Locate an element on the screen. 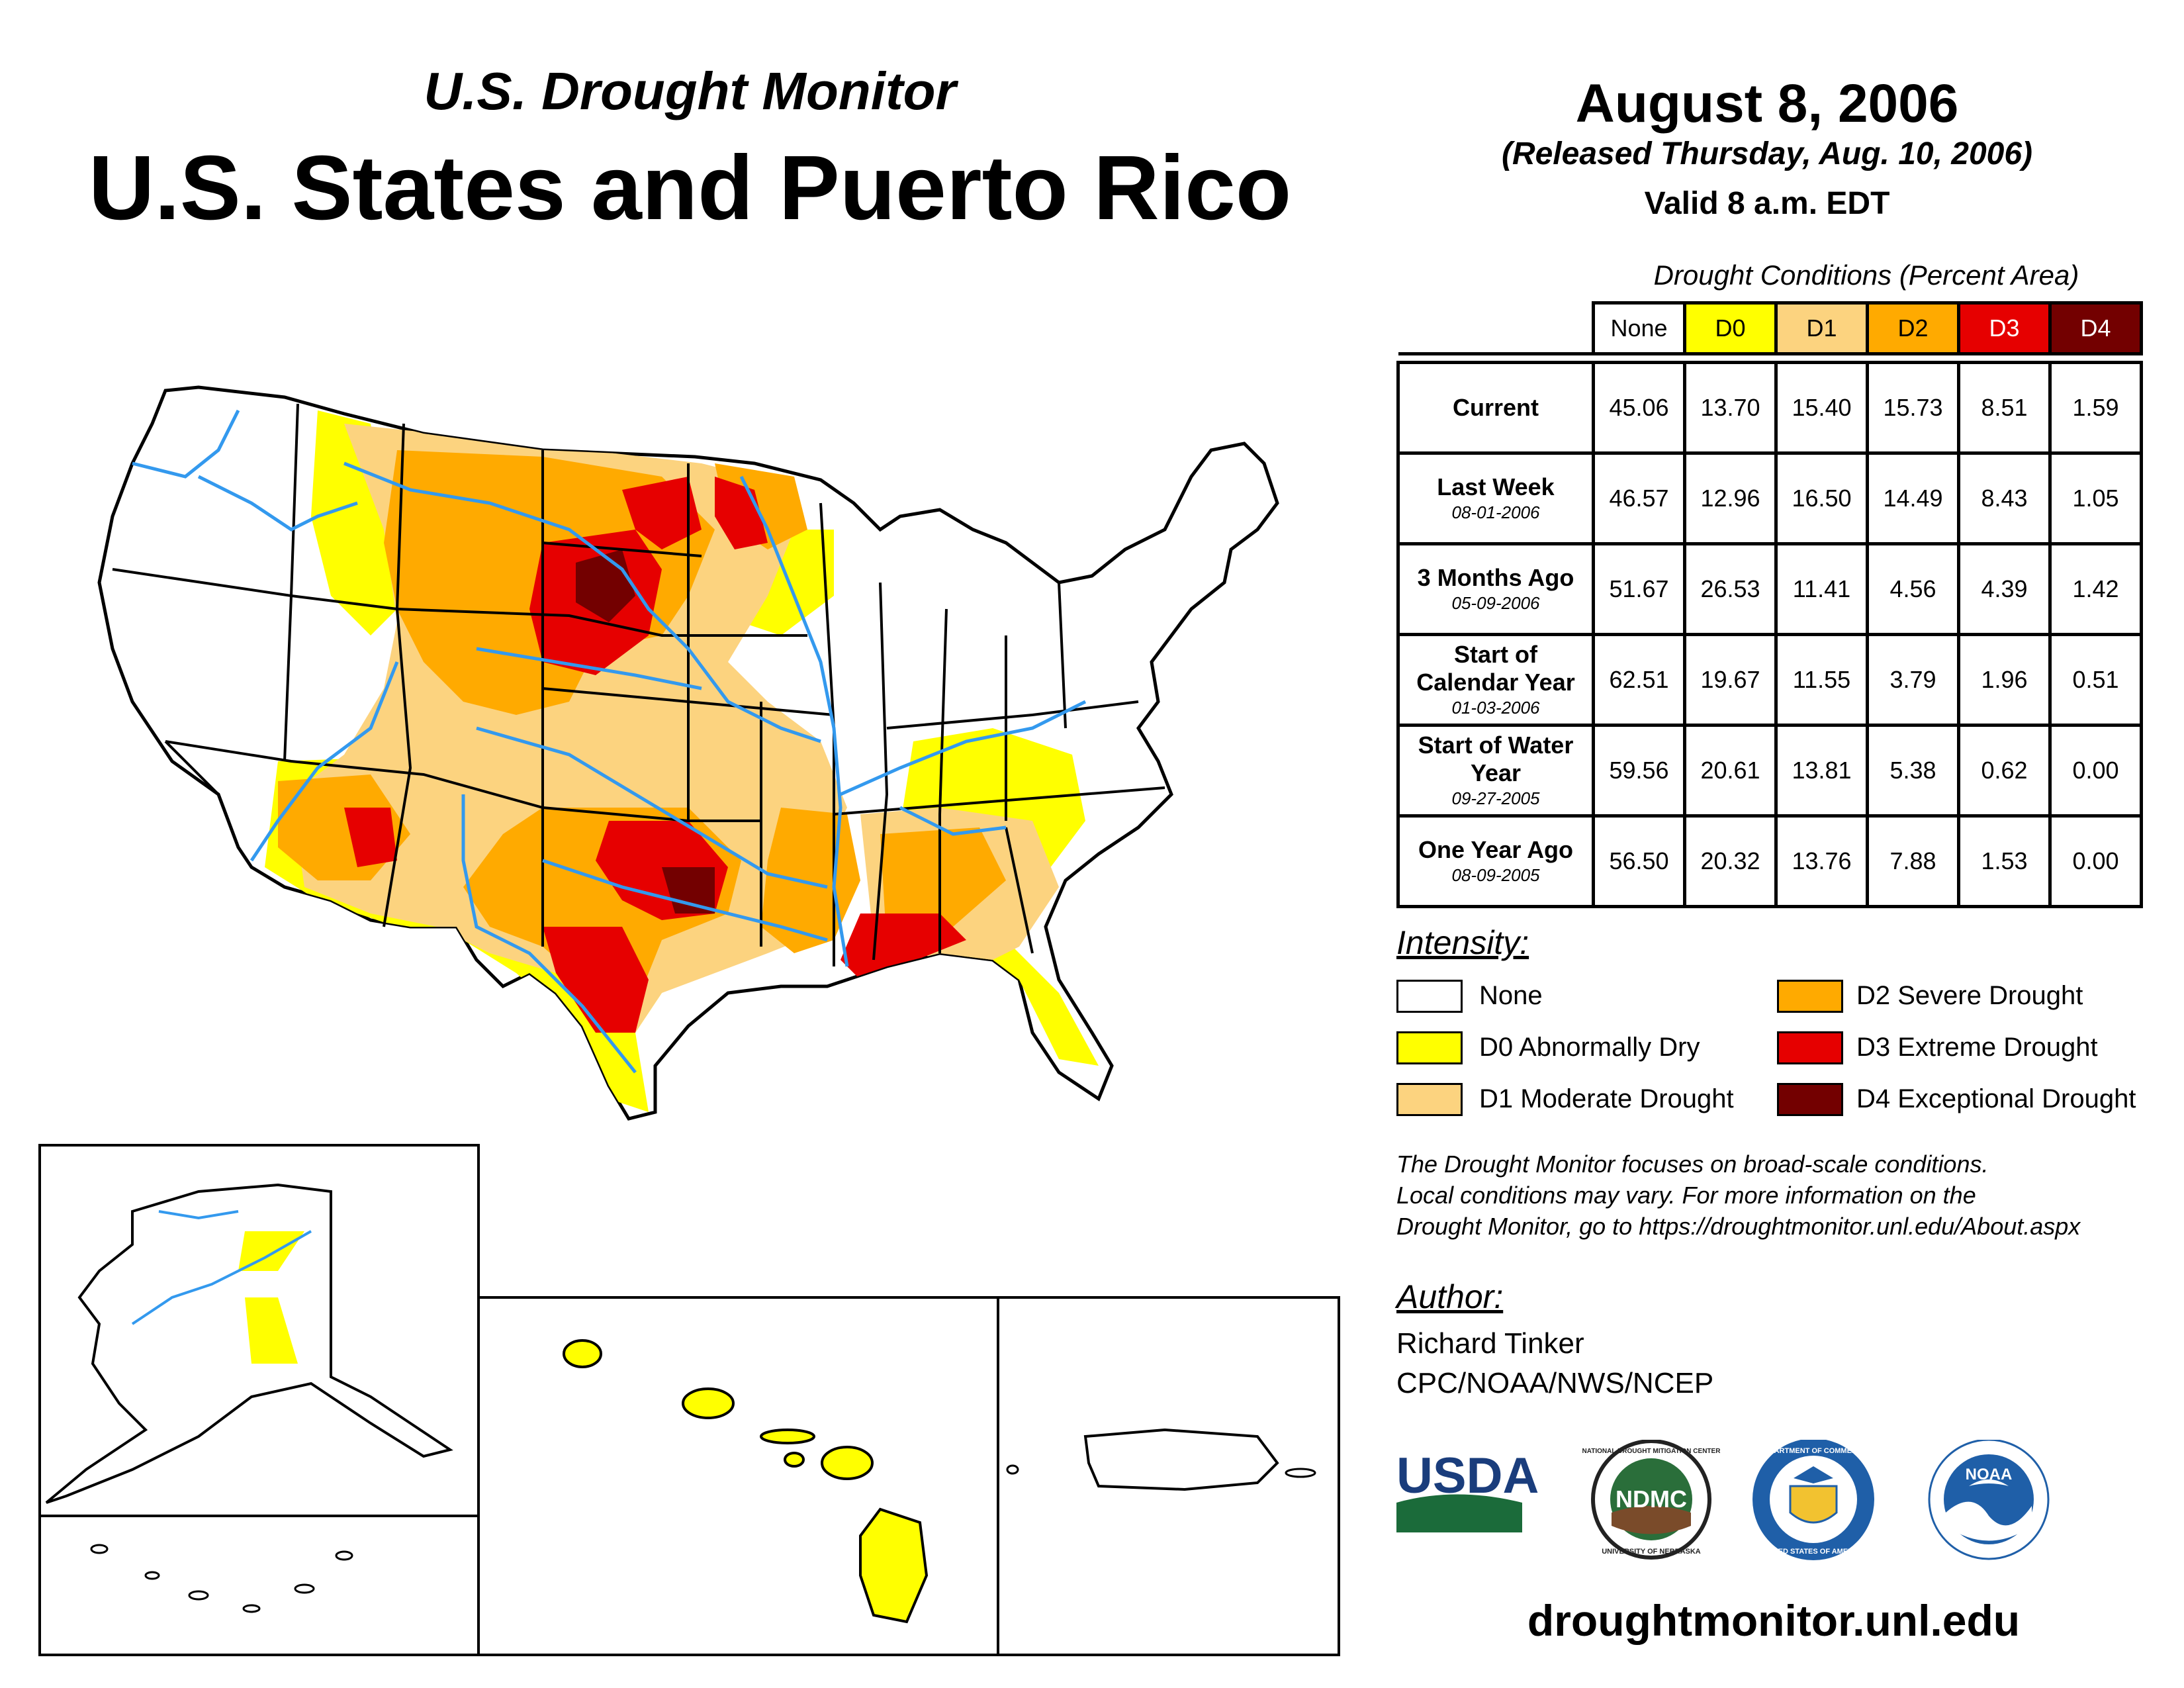  river-columbia is located at coordinates (186, 444).